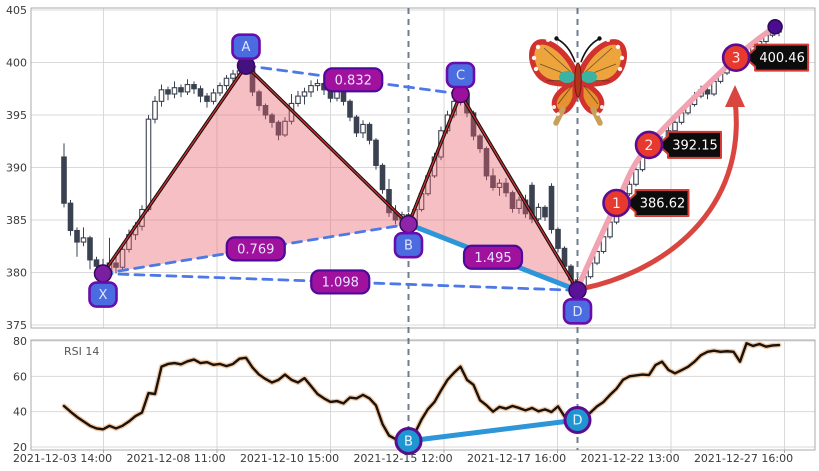 Image resolution: width=819 pixels, height=471 pixels. I want to click on ratio-label-text: 1.495, so click(492, 258).